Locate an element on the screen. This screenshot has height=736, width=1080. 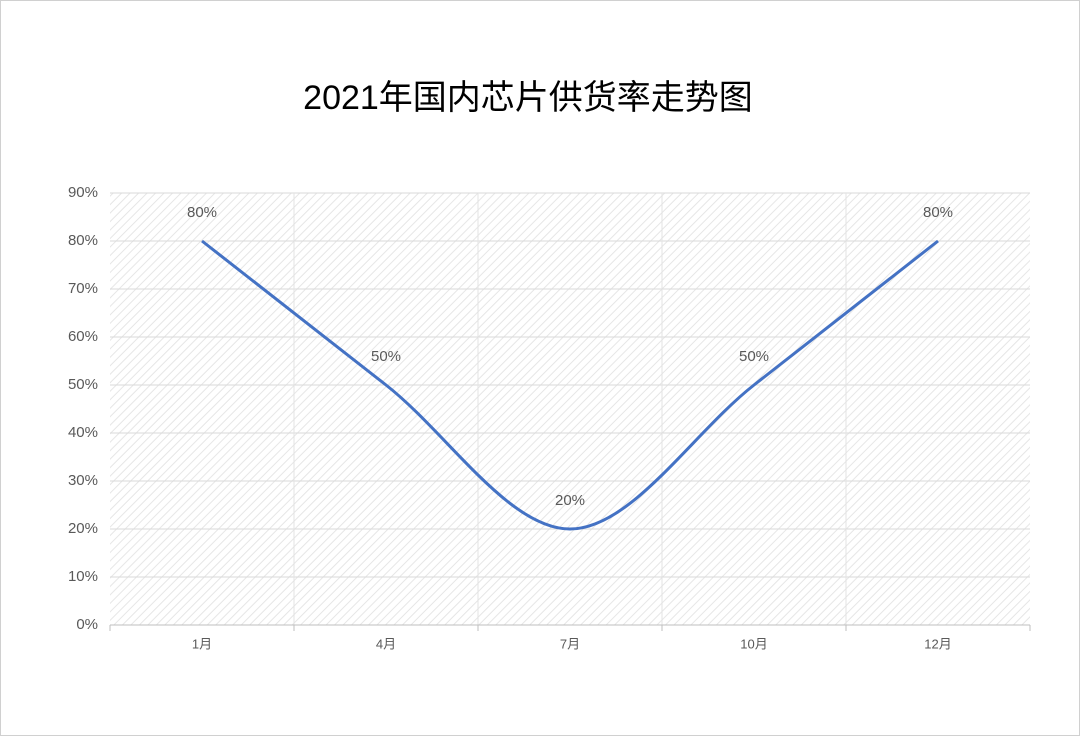
x-tick-label: 1月 is located at coordinates (202, 643).